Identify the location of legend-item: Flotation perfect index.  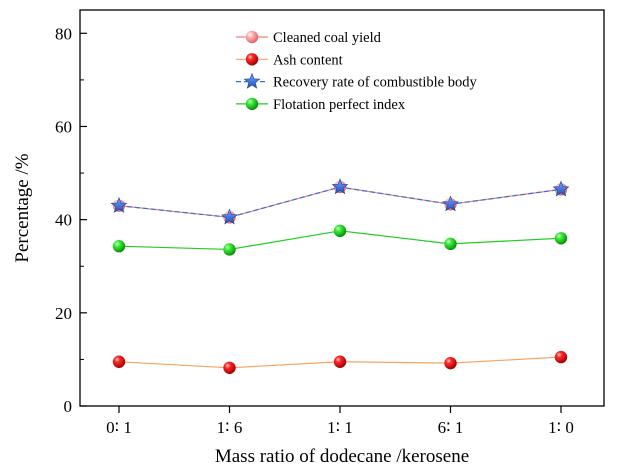
(321, 105).